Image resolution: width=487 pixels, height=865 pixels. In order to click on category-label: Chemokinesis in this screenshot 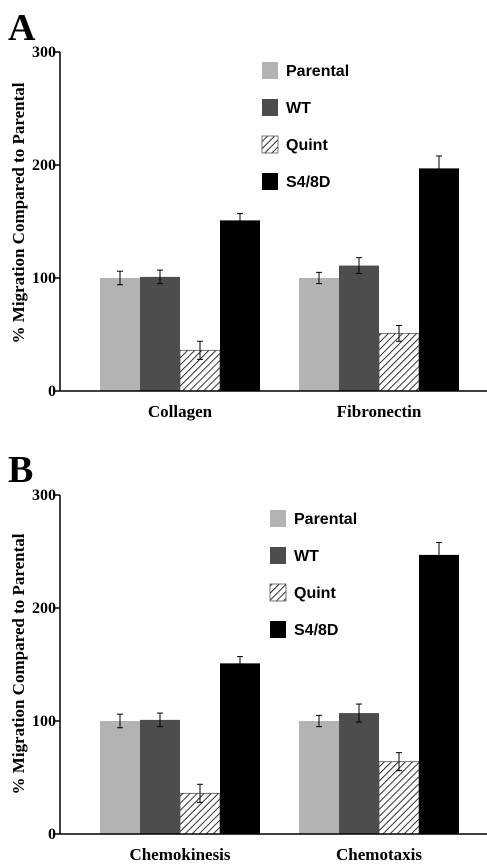, I will do `click(179, 854)`.